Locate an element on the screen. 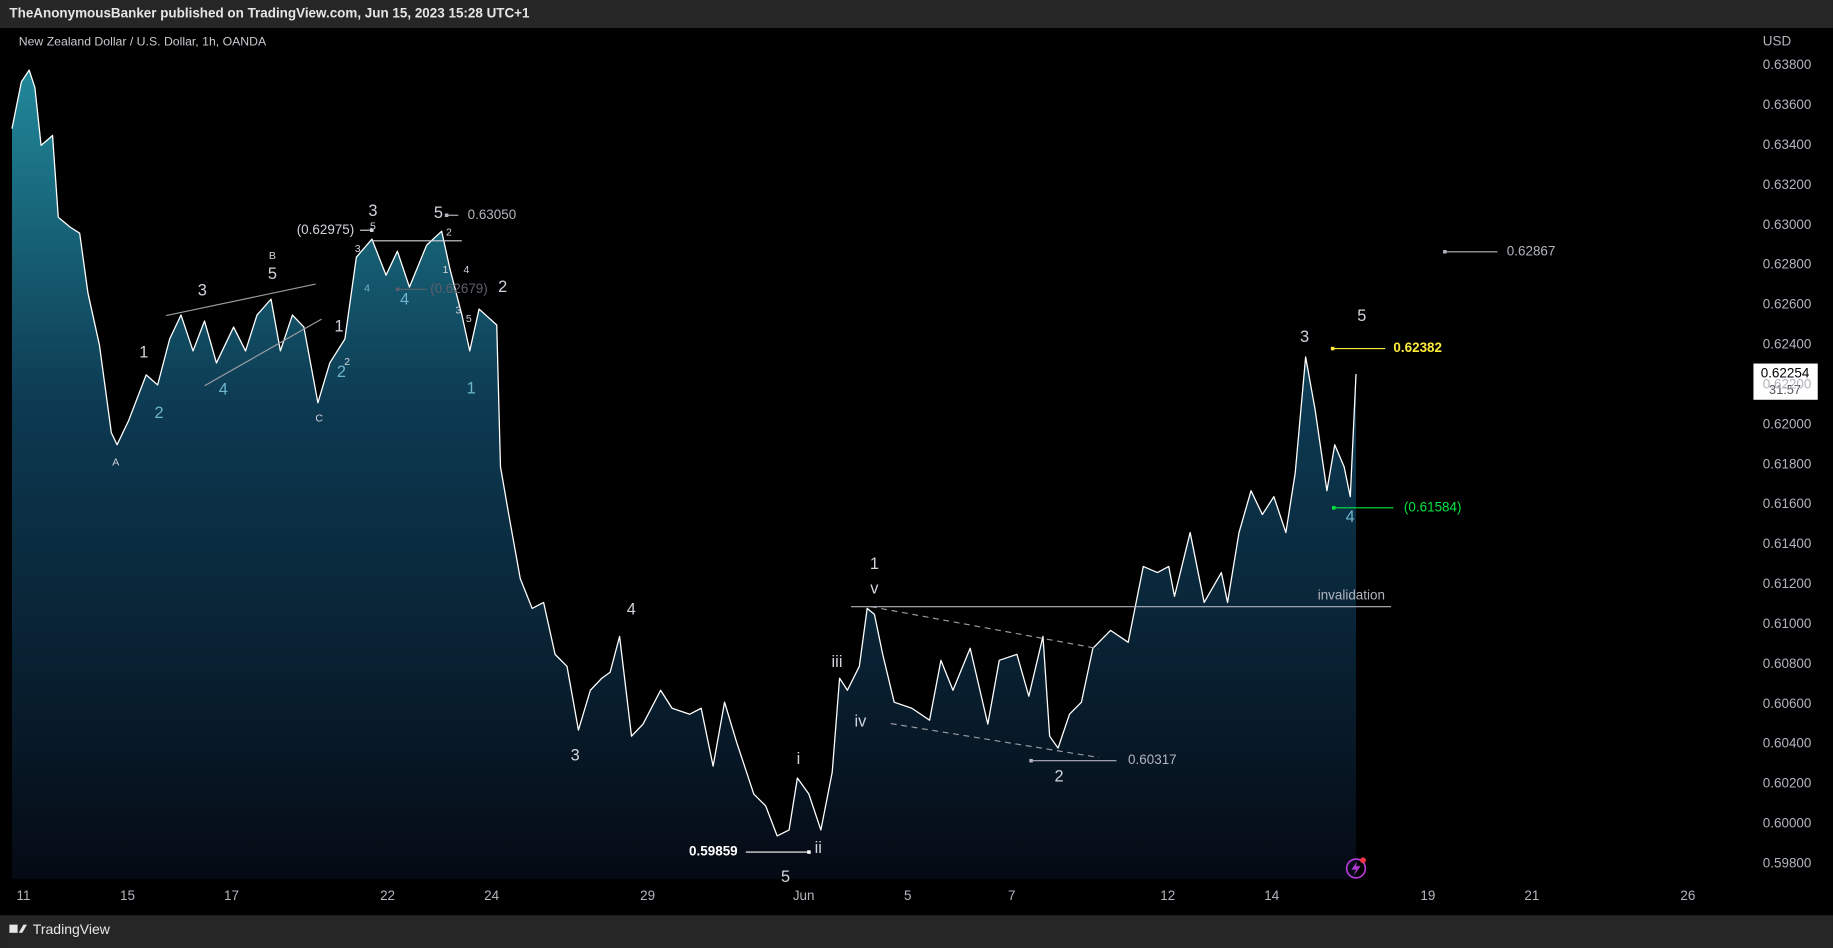  y-tick-label: 0.62400 is located at coordinates (1787, 344).